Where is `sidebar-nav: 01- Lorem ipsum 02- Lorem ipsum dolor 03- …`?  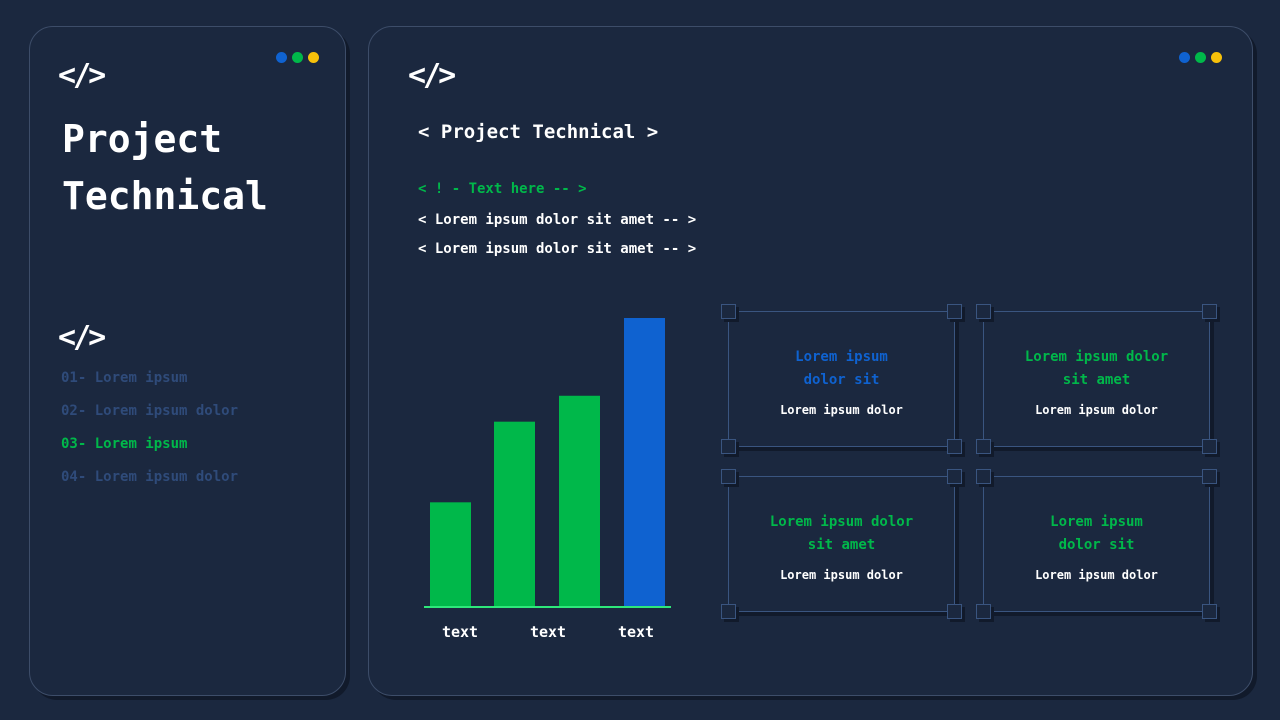 sidebar-nav: 01- Lorem ipsum 02- Lorem ipsum dolor 03- … is located at coordinates (149, 428).